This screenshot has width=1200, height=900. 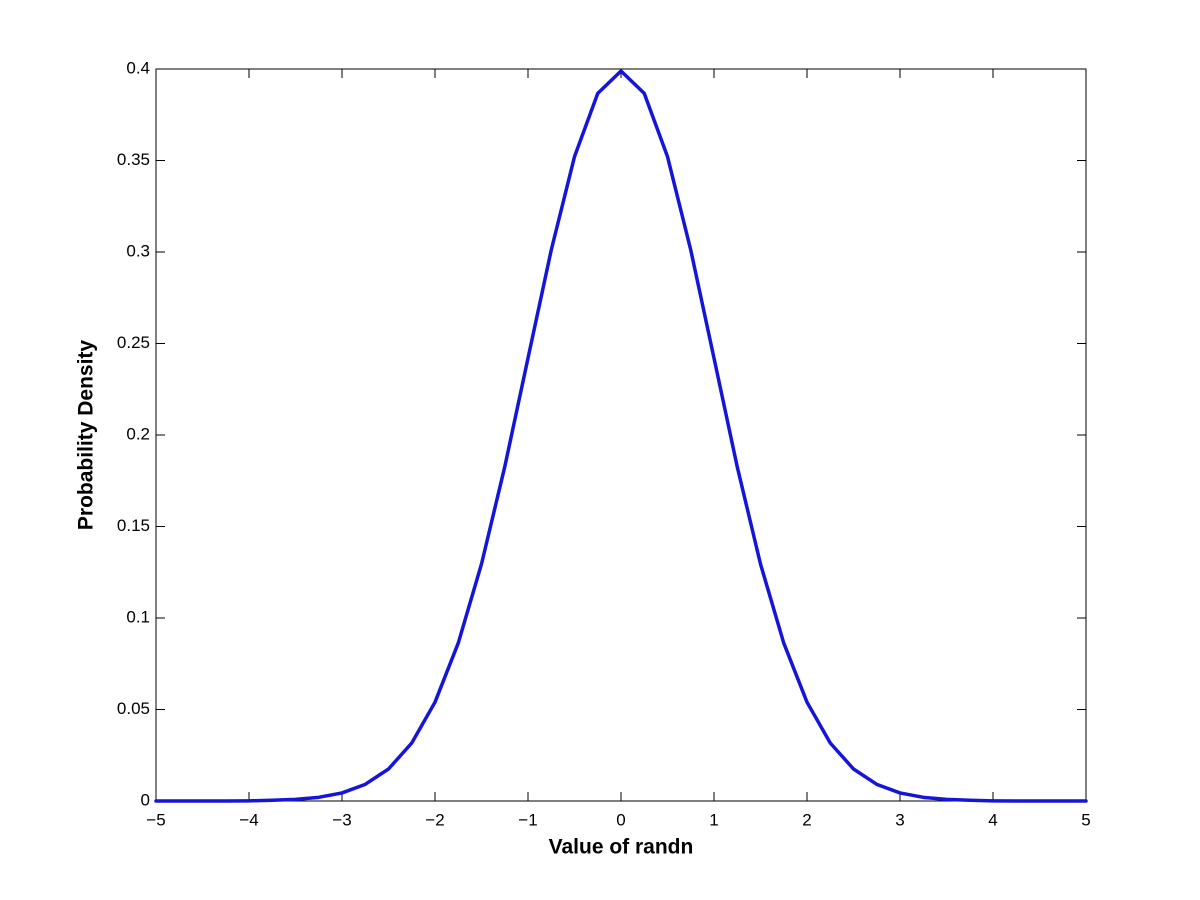 I want to click on y-tick-label: 0.2, so click(x=138, y=433).